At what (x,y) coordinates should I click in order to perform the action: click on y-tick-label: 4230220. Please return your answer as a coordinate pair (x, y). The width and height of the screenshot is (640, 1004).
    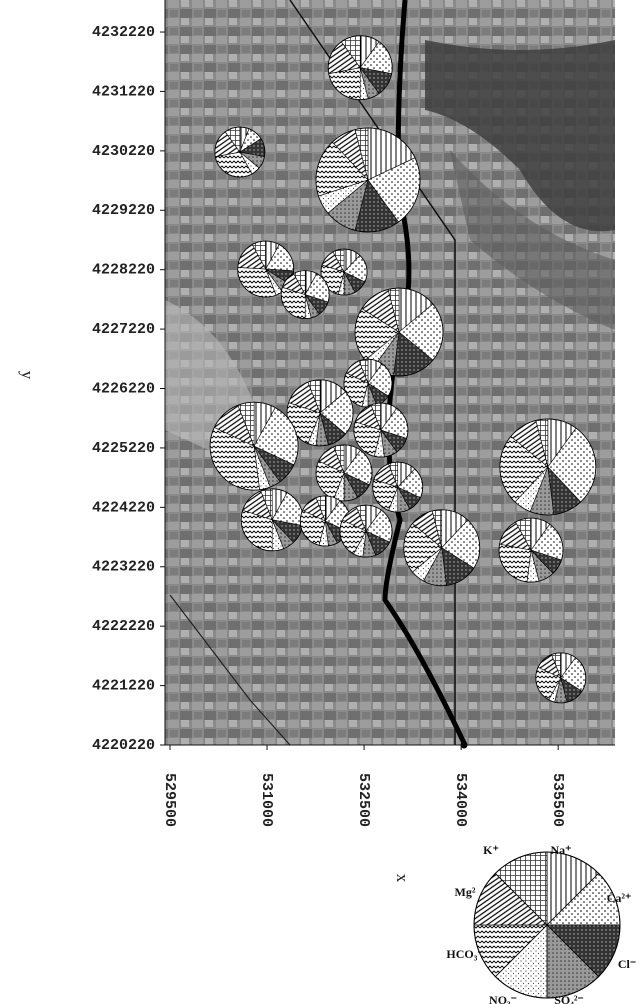
    Looking at the image, I should click on (123, 151).